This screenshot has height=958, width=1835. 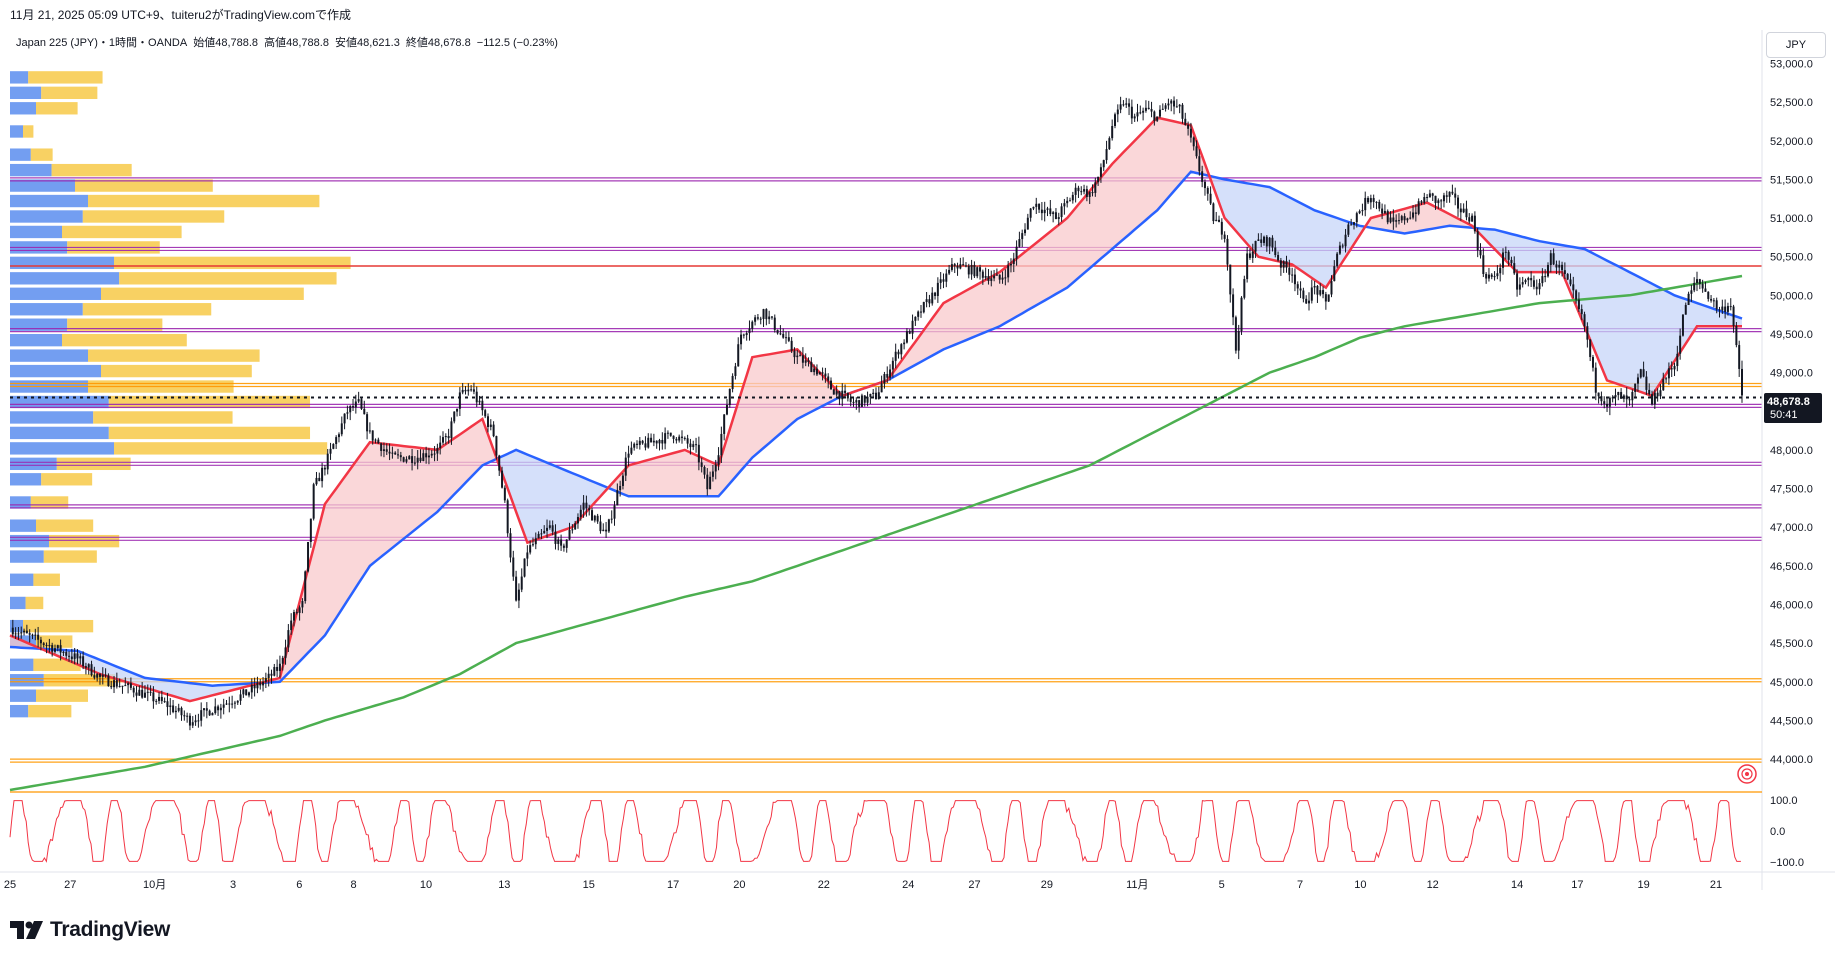 I want to click on time-tick-label: 19, so click(x=1644, y=885).